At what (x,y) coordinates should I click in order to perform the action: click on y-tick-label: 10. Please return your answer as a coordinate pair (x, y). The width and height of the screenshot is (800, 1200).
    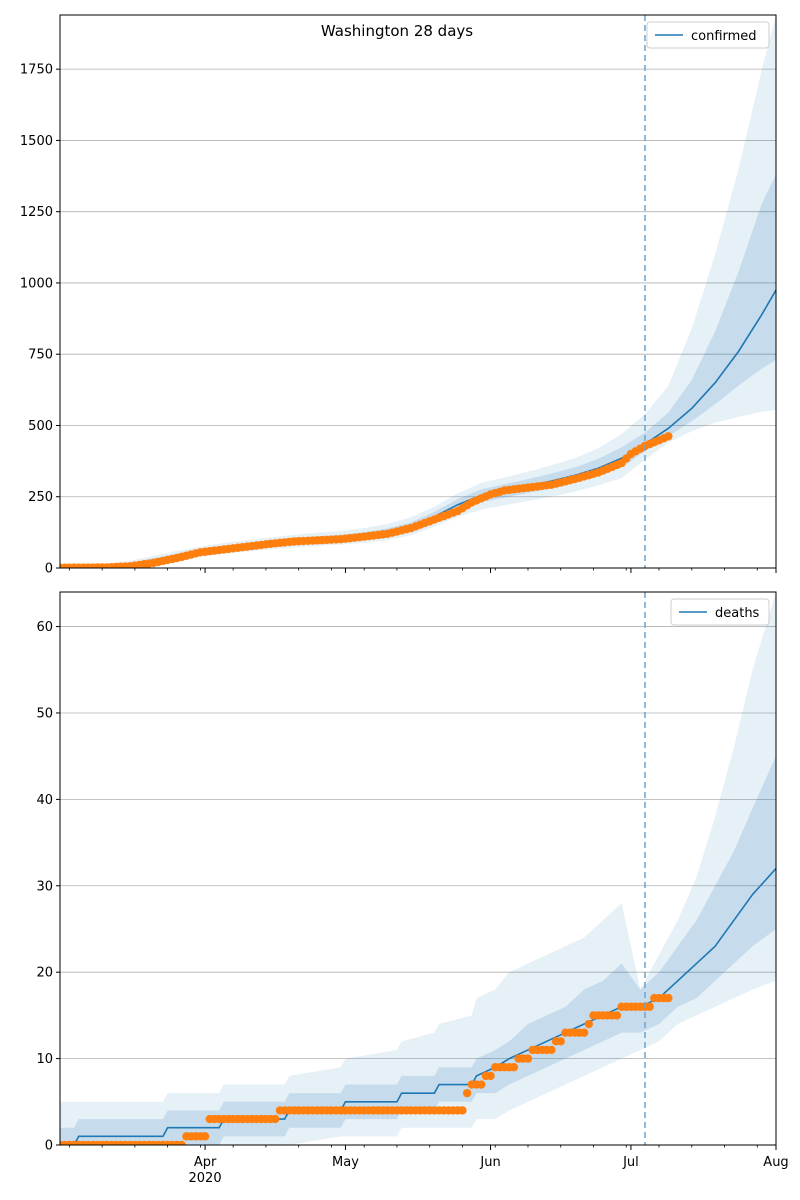
    Looking at the image, I should click on (44, 1059).